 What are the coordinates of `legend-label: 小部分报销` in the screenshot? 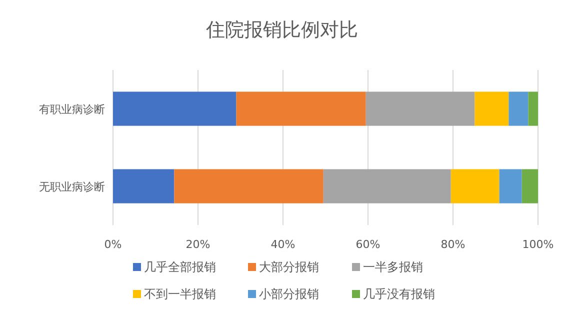 It's located at (289, 294).